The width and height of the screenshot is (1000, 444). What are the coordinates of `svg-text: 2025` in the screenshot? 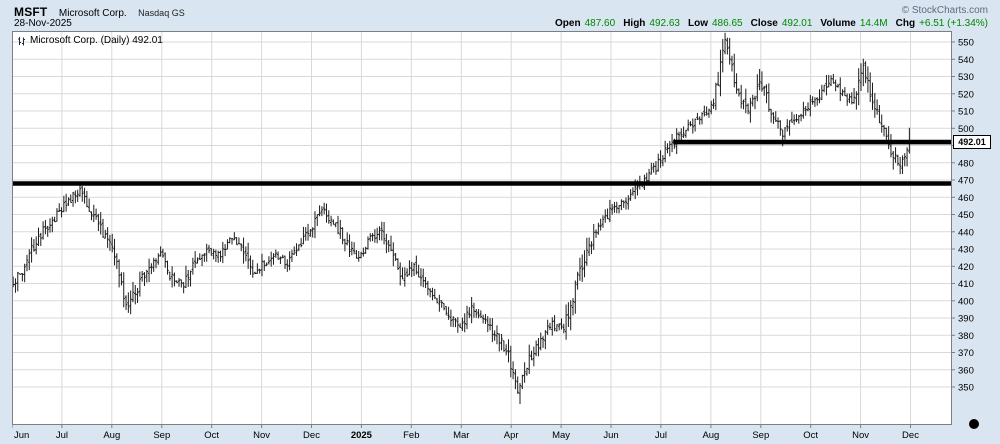 It's located at (362, 435).